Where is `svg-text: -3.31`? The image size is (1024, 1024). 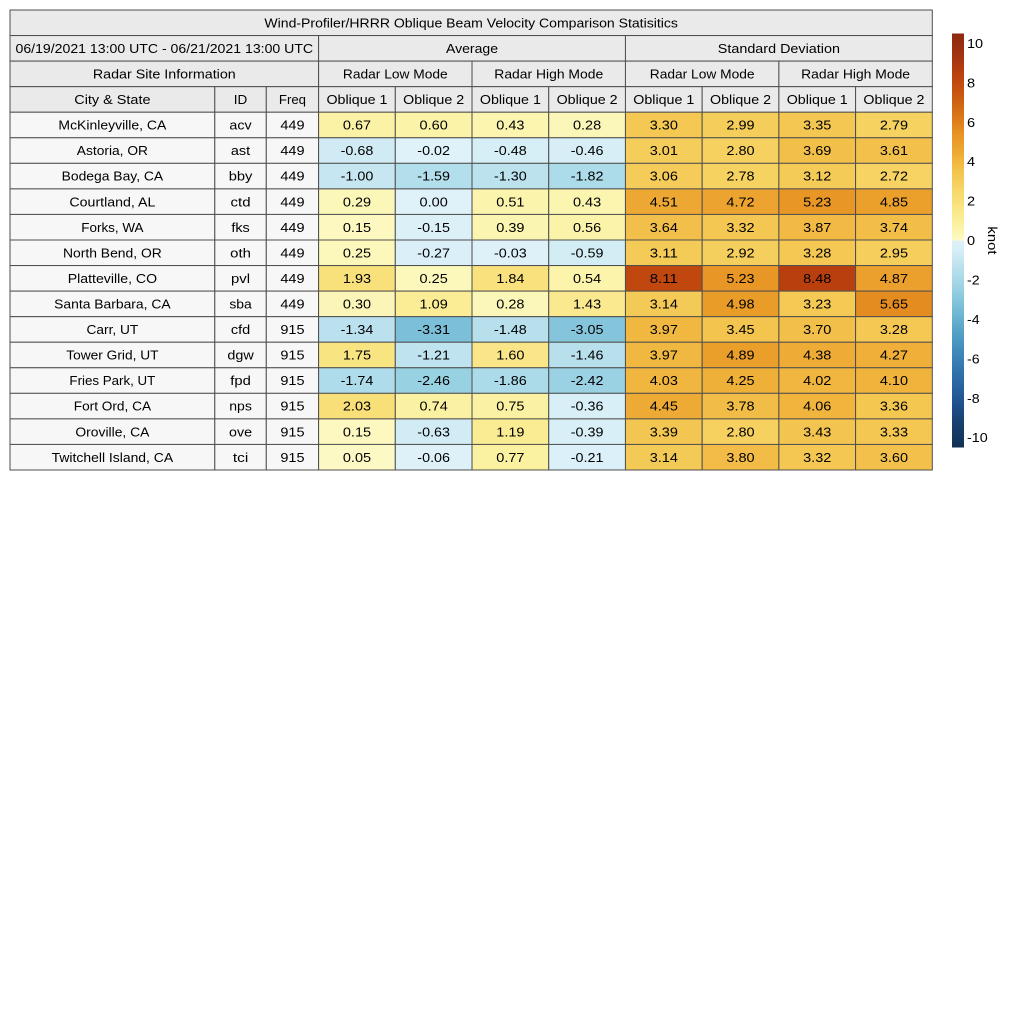 svg-text: -3.31 is located at coordinates (433, 329).